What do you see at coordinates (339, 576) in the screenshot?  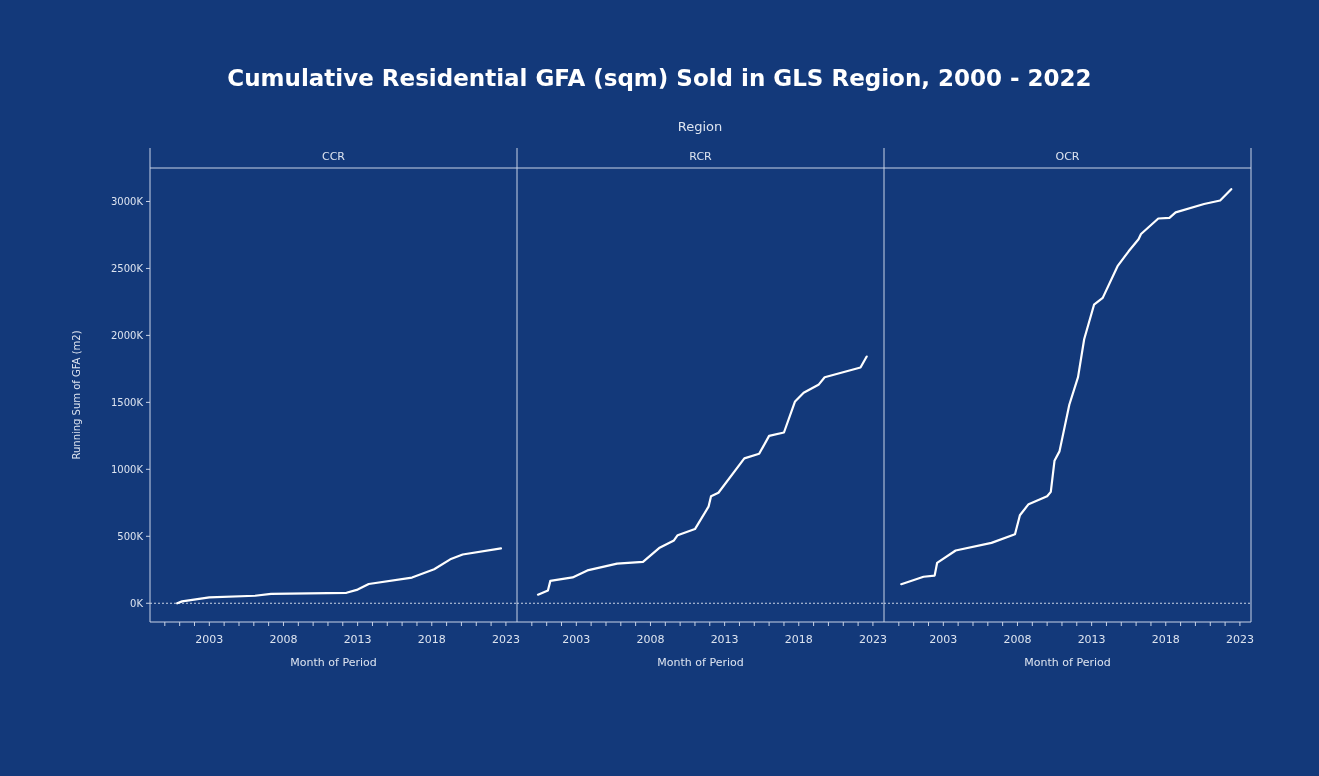 I see `line-series` at bounding box center [339, 576].